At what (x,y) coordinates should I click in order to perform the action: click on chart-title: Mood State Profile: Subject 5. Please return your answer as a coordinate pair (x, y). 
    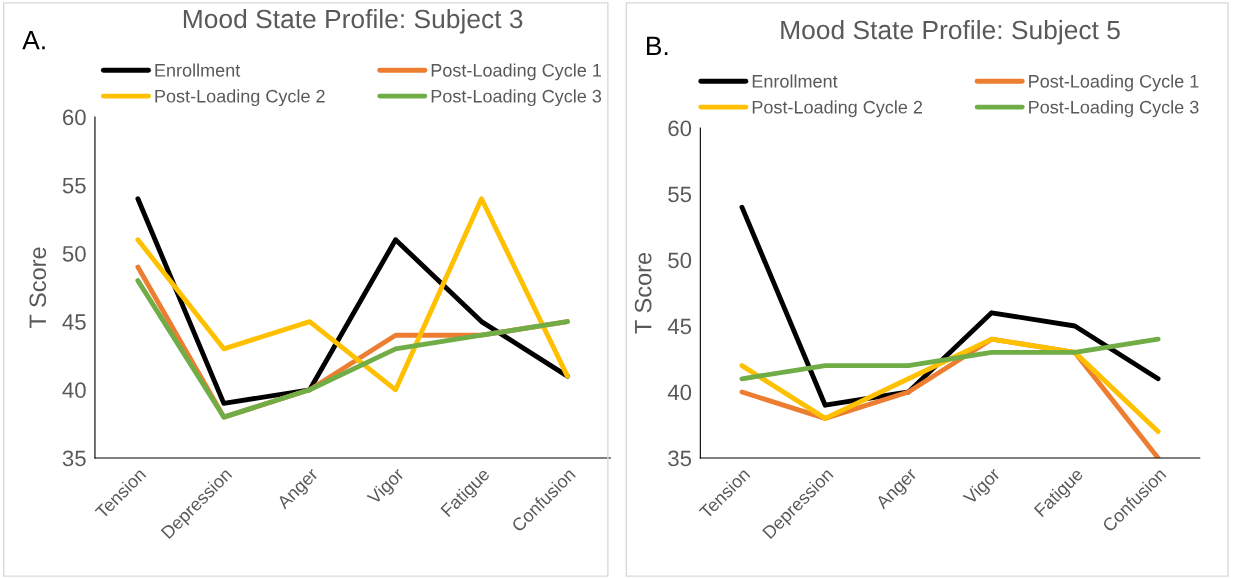
    Looking at the image, I should click on (950, 32).